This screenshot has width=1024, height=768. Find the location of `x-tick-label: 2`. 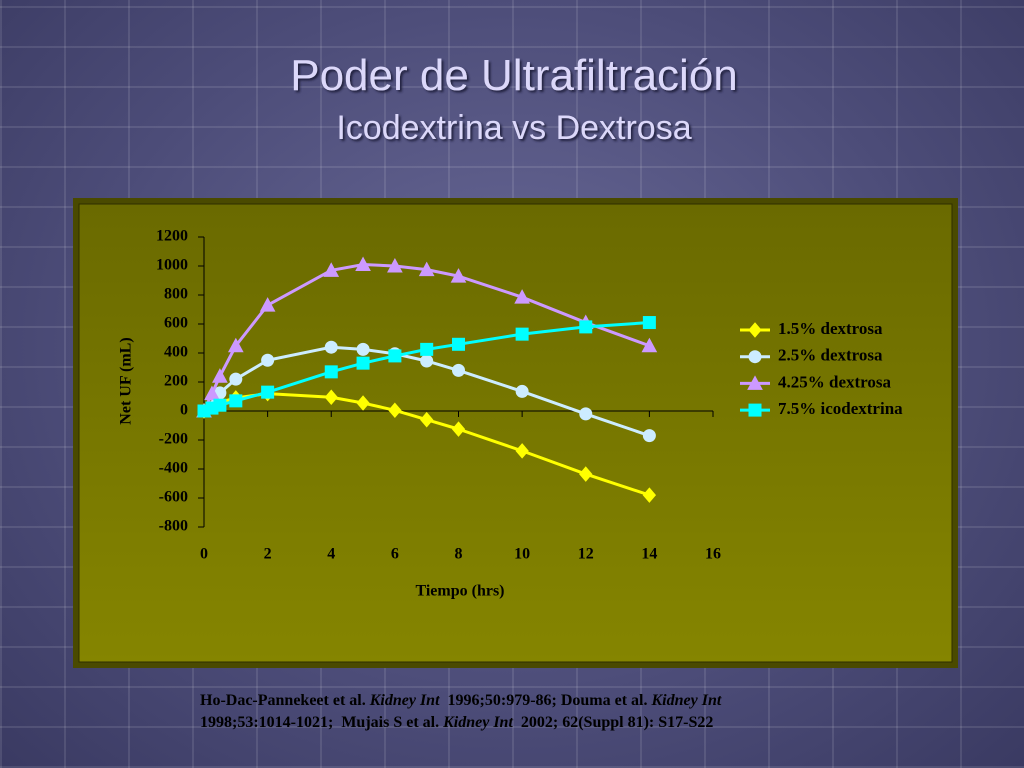

x-tick-label: 2 is located at coordinates (268, 554).